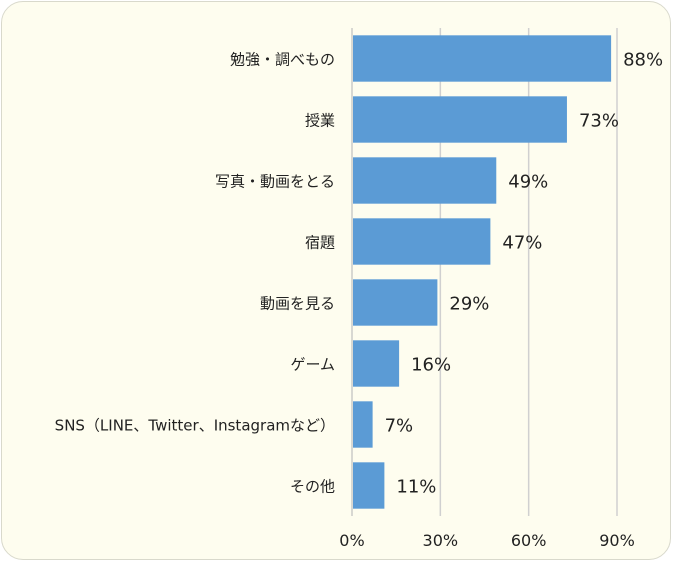 The width and height of the screenshot is (674, 563). I want to click on data-label: 88%, so click(643, 60).